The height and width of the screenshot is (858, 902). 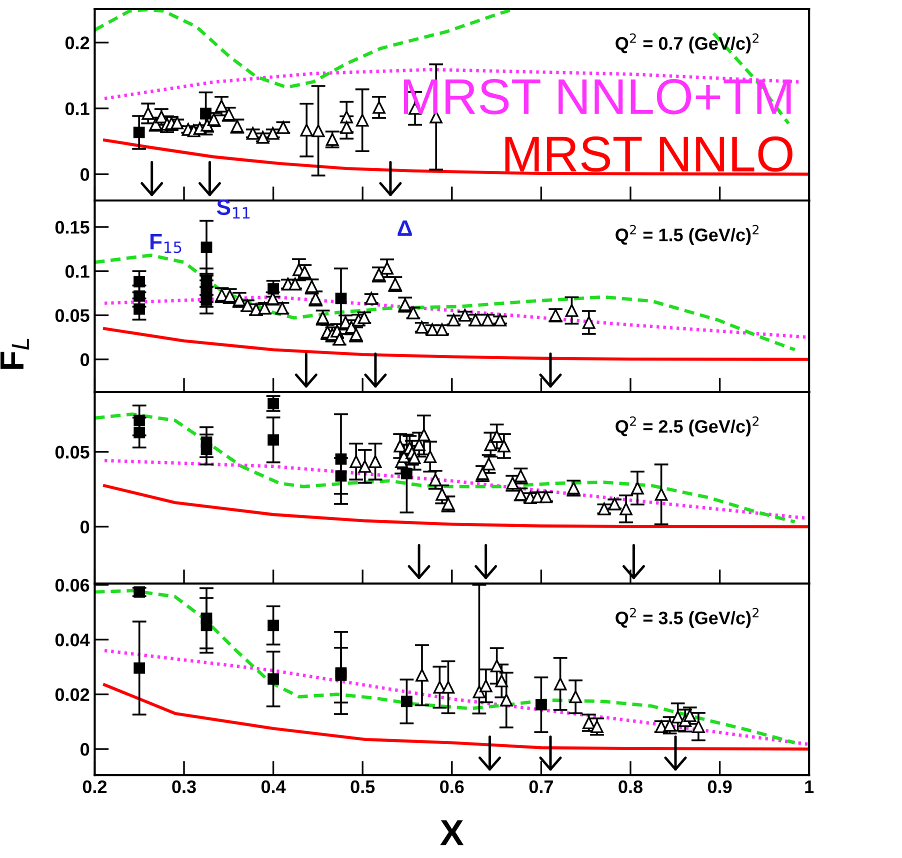 What do you see at coordinates (72, 640) in the screenshot?
I see `y-tick-label: 0.04` at bounding box center [72, 640].